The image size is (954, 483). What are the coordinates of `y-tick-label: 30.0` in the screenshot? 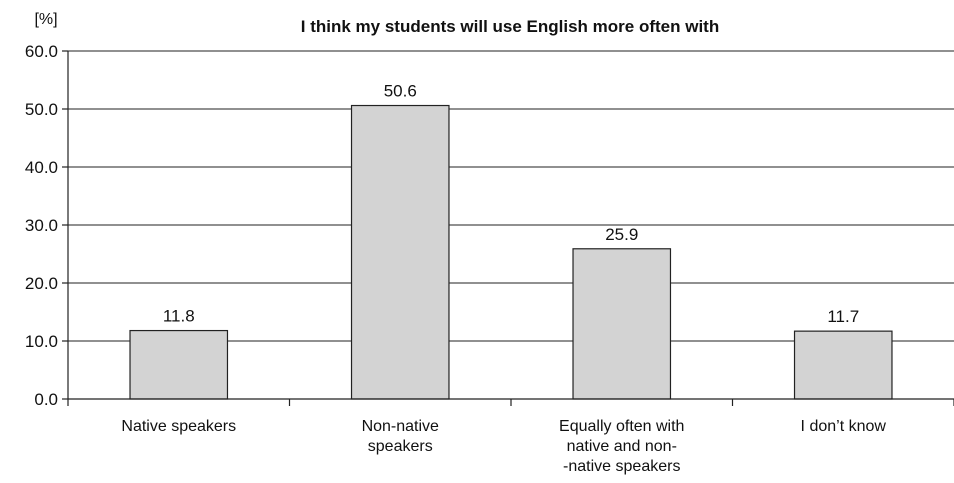 It's located at (41, 225).